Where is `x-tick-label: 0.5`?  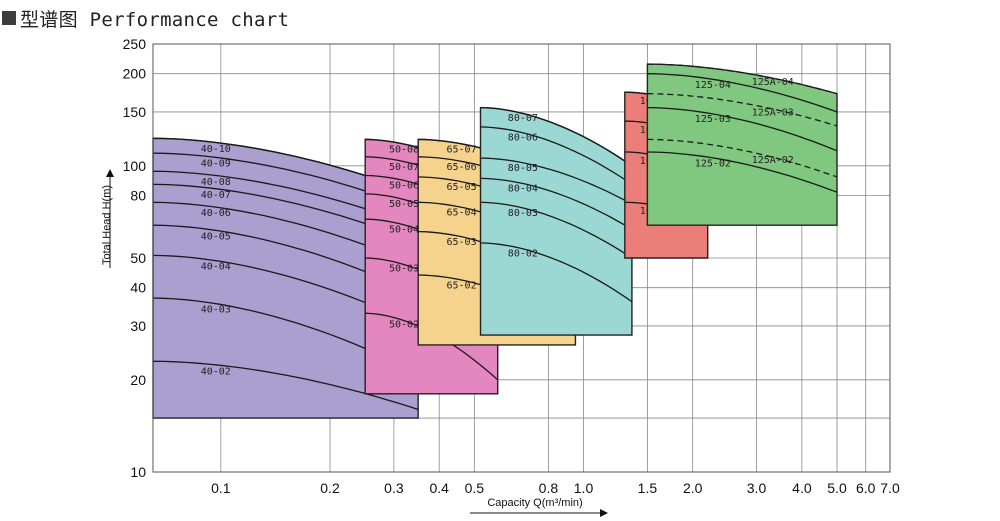 x-tick-label: 0.5 is located at coordinates (475, 488).